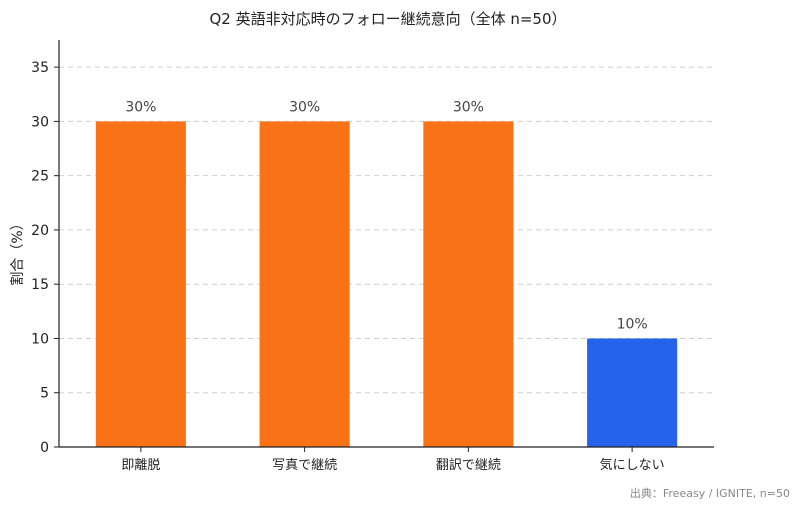 The height and width of the screenshot is (510, 800). Describe the element at coordinates (468, 465) in the screenshot. I see `x-tick-label: 翻訳で継続` at that location.